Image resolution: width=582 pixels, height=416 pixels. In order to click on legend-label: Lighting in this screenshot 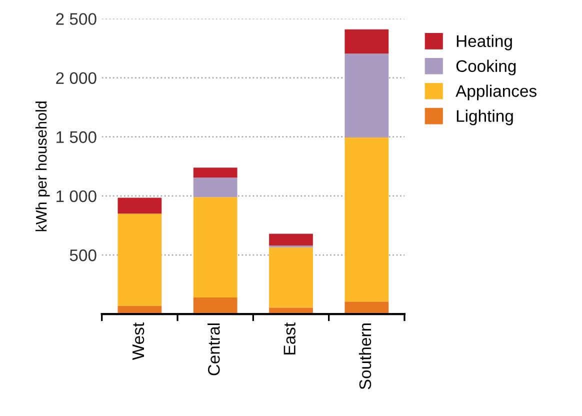, I will do `click(484, 118)`.